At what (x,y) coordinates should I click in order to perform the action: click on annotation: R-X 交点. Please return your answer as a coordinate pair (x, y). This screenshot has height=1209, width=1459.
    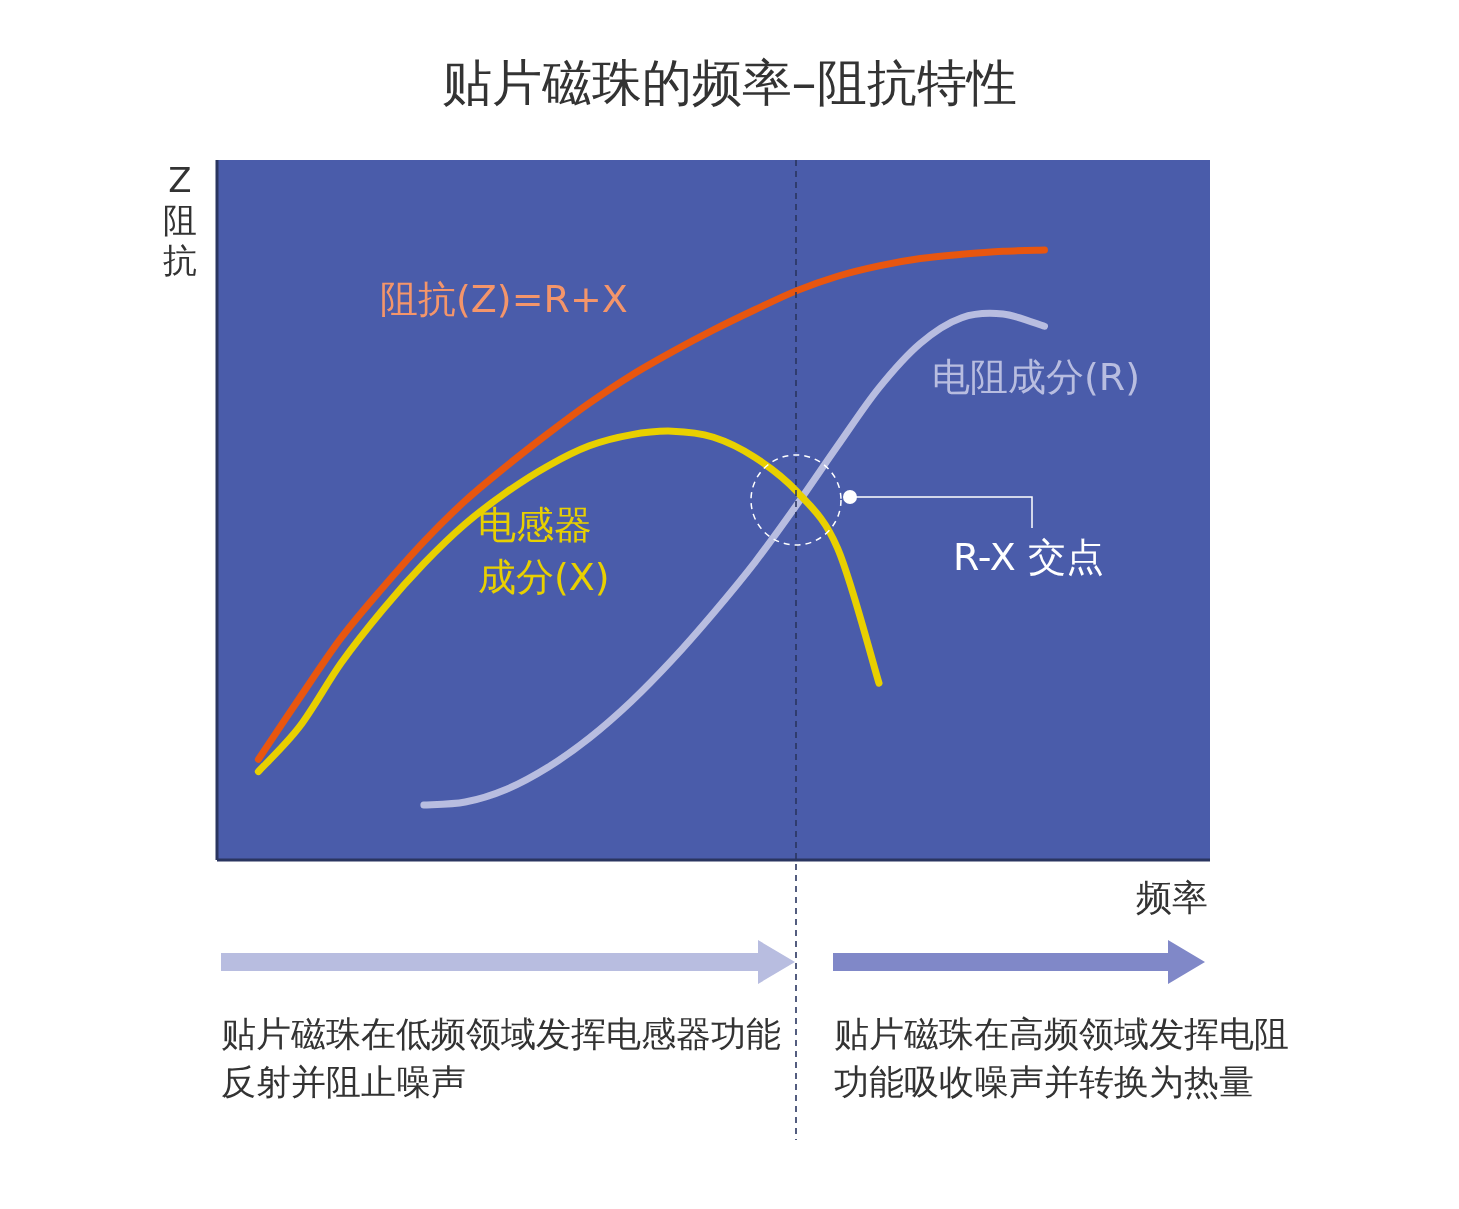
    Looking at the image, I should click on (1028, 557).